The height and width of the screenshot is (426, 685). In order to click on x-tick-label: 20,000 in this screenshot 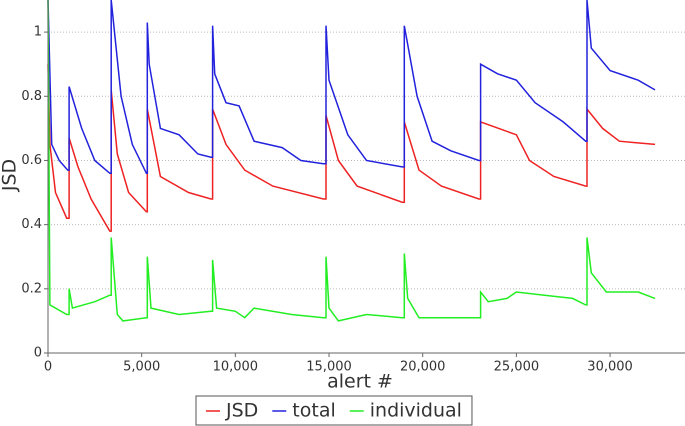, I will do `click(423, 367)`.